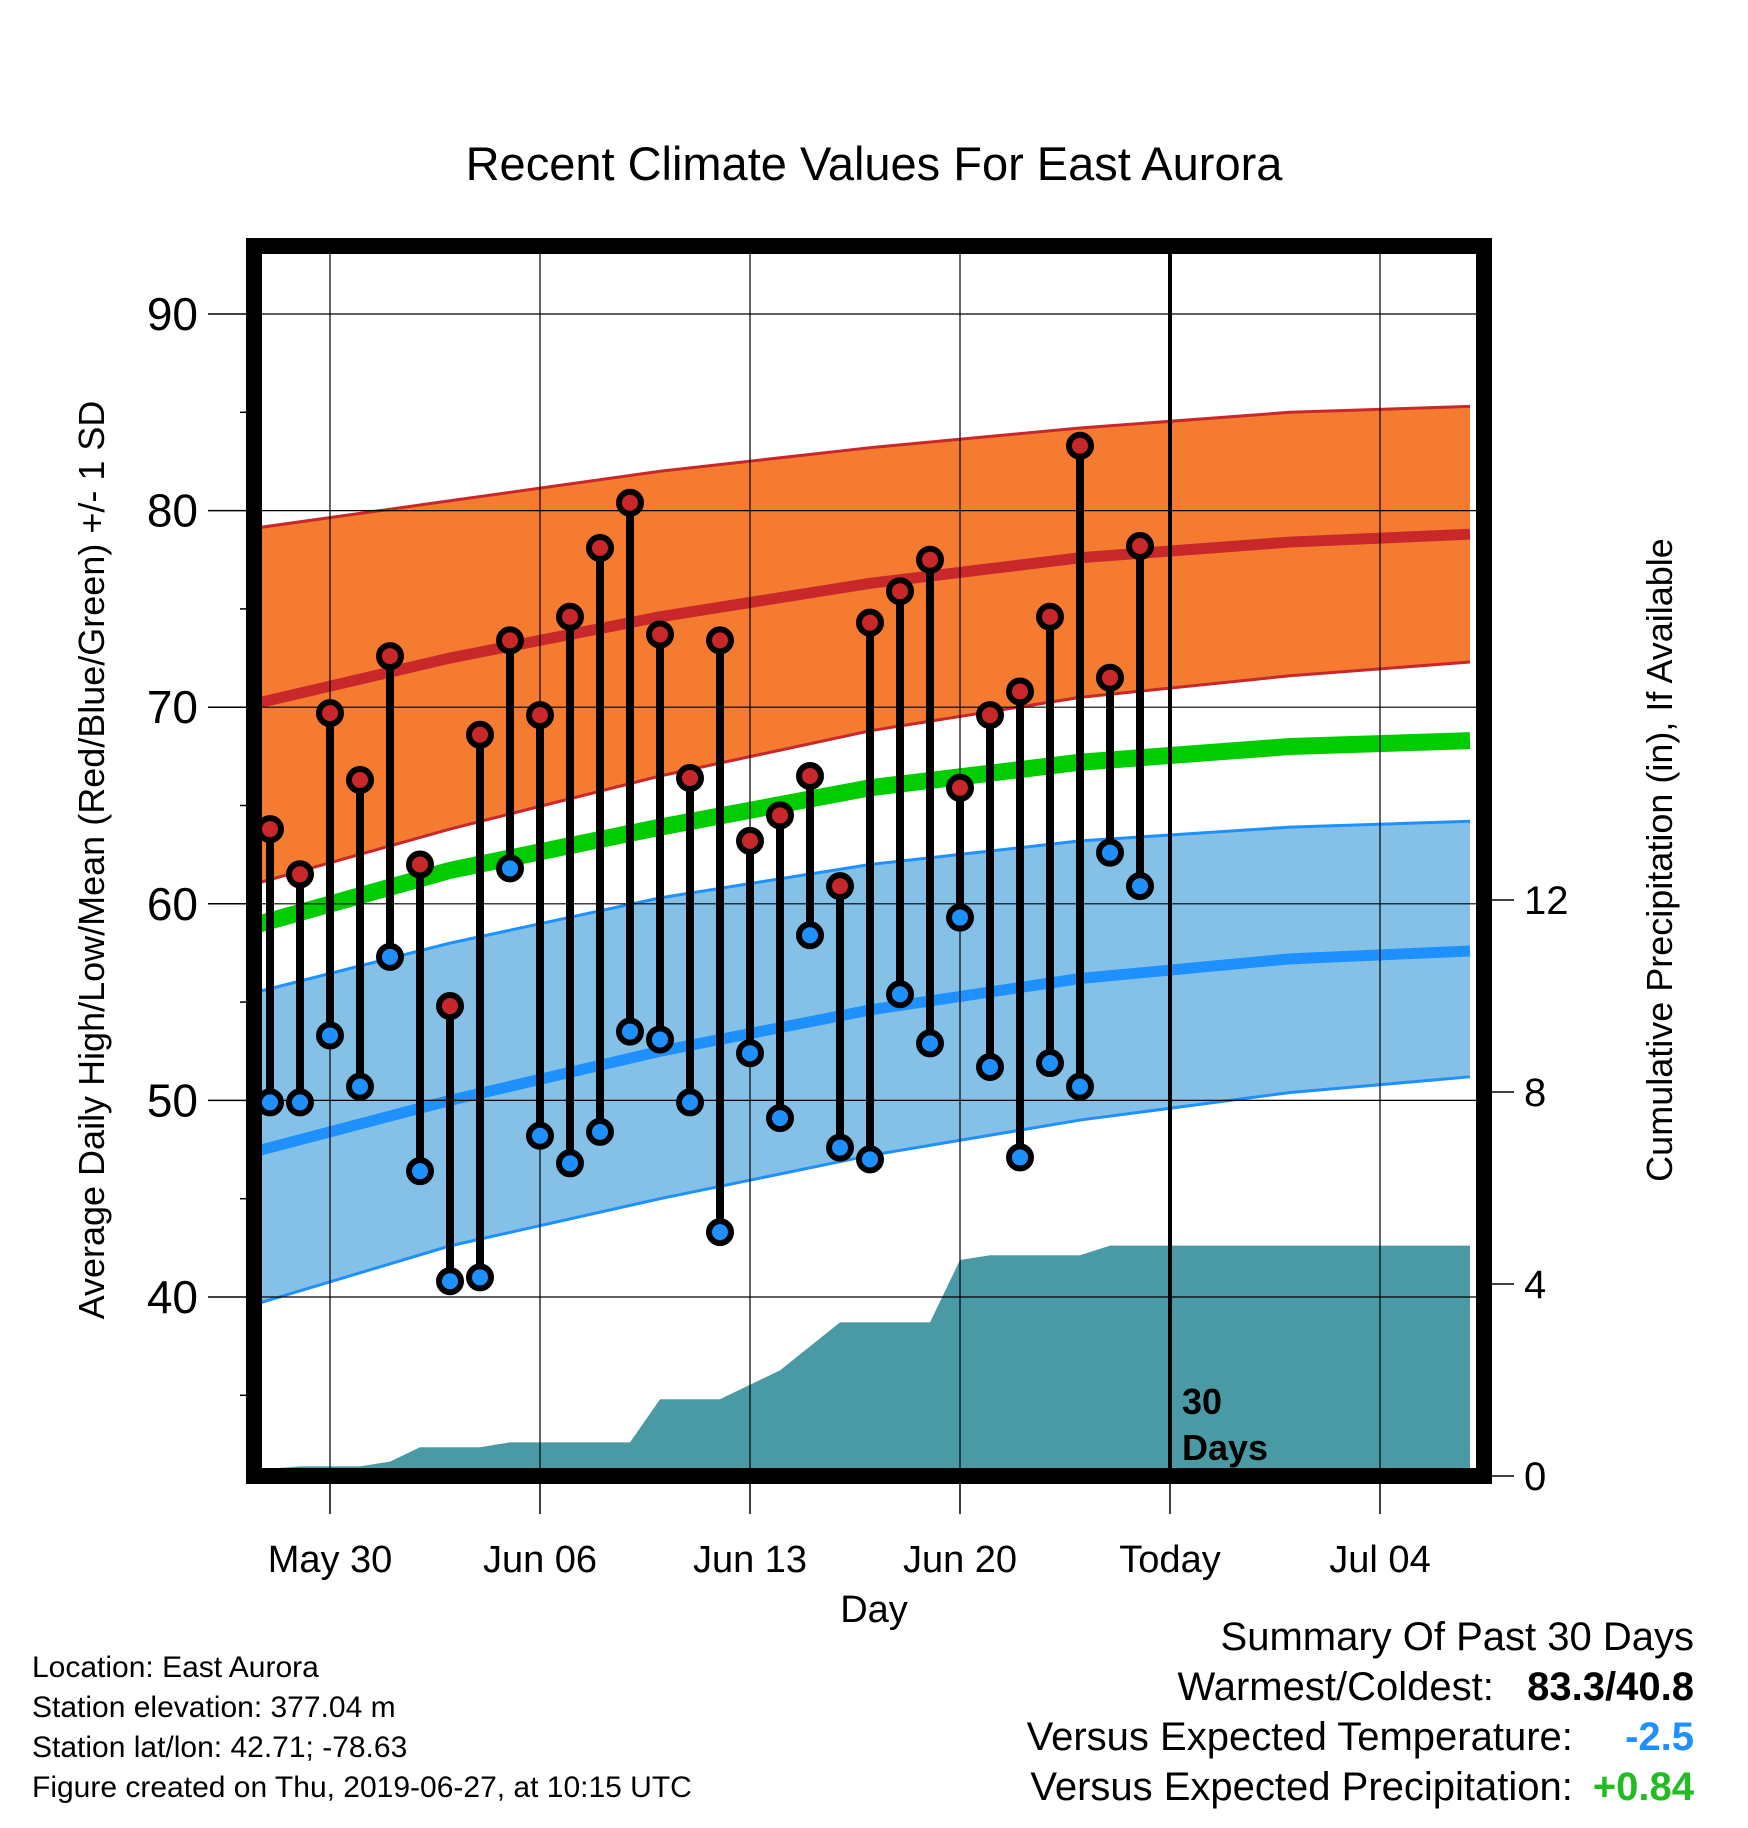  Describe the element at coordinates (172, 314) in the screenshot. I see `y-tick-label-left: 90` at that location.